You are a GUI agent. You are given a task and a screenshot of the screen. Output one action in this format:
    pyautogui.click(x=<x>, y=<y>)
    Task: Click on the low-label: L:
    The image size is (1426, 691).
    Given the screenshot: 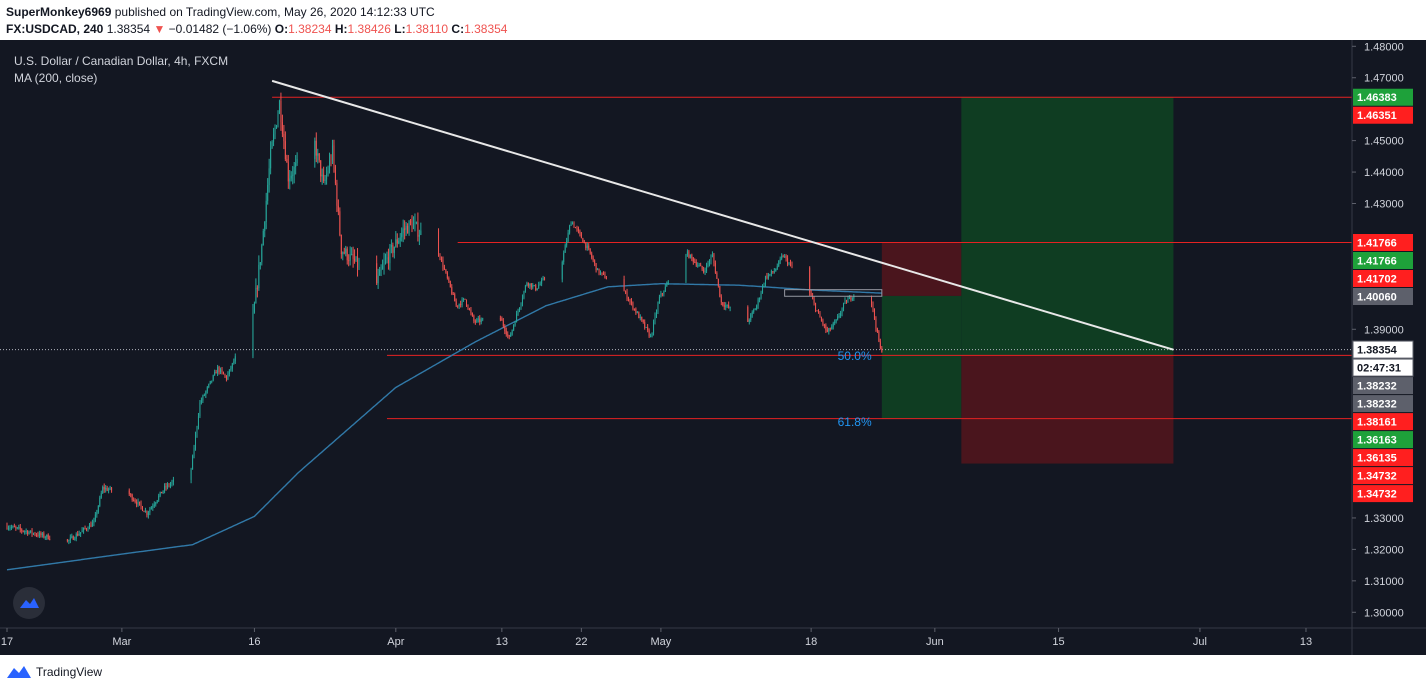 What is the action you would take?
    pyautogui.click(x=400, y=29)
    